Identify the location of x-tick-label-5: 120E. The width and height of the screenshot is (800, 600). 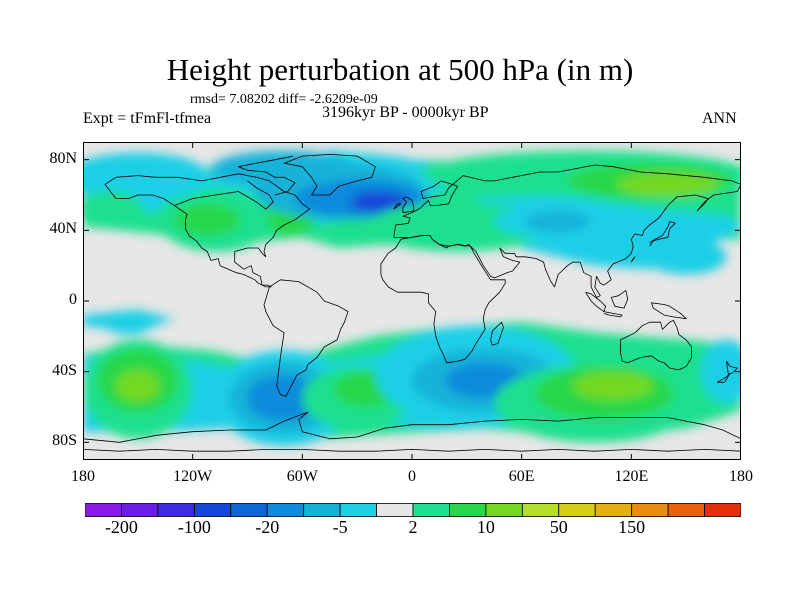
(631, 476).